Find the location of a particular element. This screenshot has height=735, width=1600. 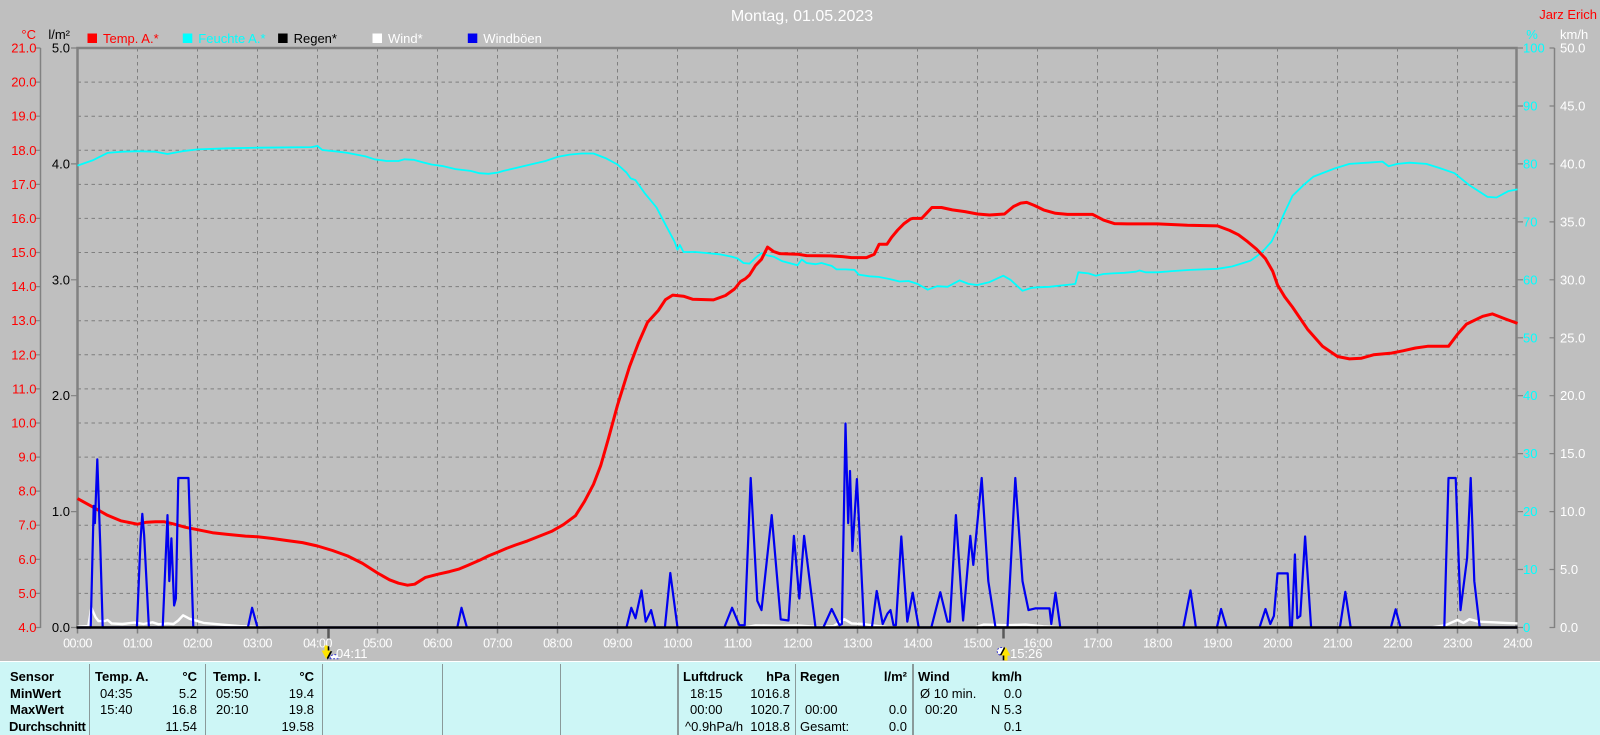

svg-text: Wind* is located at coordinates (405, 38).